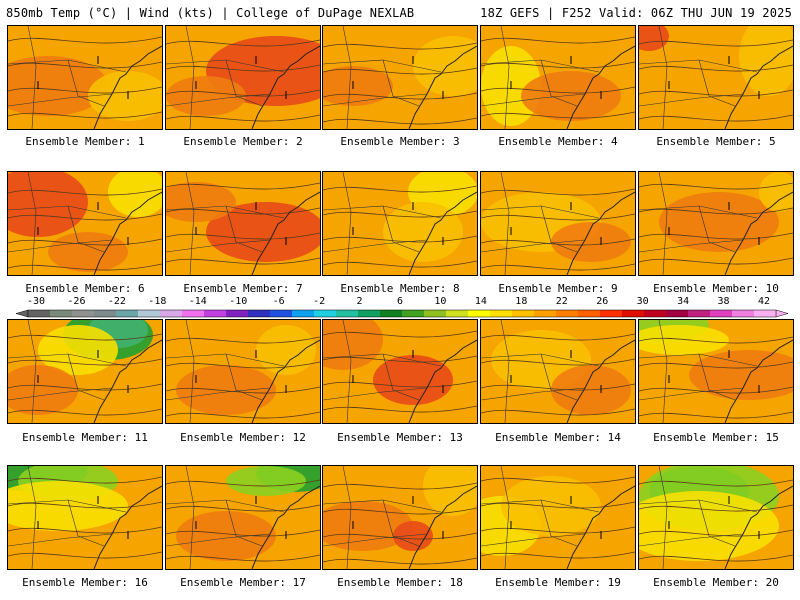  What do you see at coordinates (716, 582) in the screenshot?
I see `member-label: Ensemble Member: 20` at bounding box center [716, 582].